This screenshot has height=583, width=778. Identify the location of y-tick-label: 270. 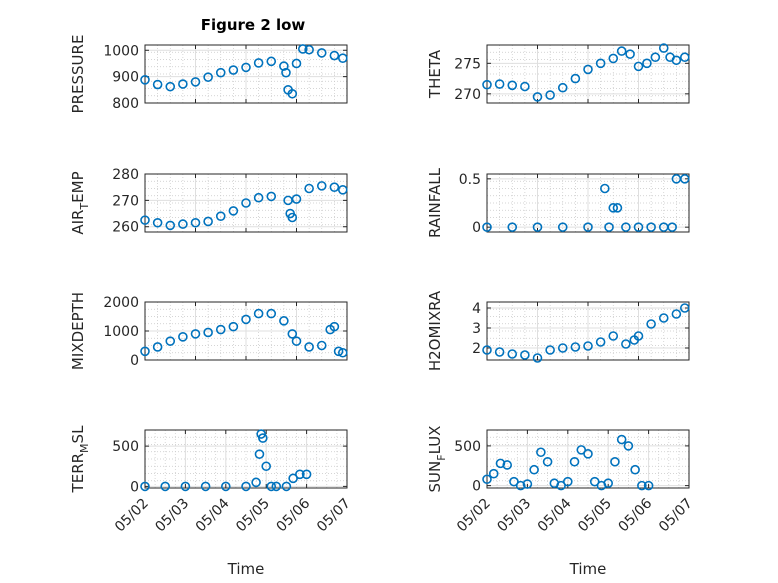
(125, 201).